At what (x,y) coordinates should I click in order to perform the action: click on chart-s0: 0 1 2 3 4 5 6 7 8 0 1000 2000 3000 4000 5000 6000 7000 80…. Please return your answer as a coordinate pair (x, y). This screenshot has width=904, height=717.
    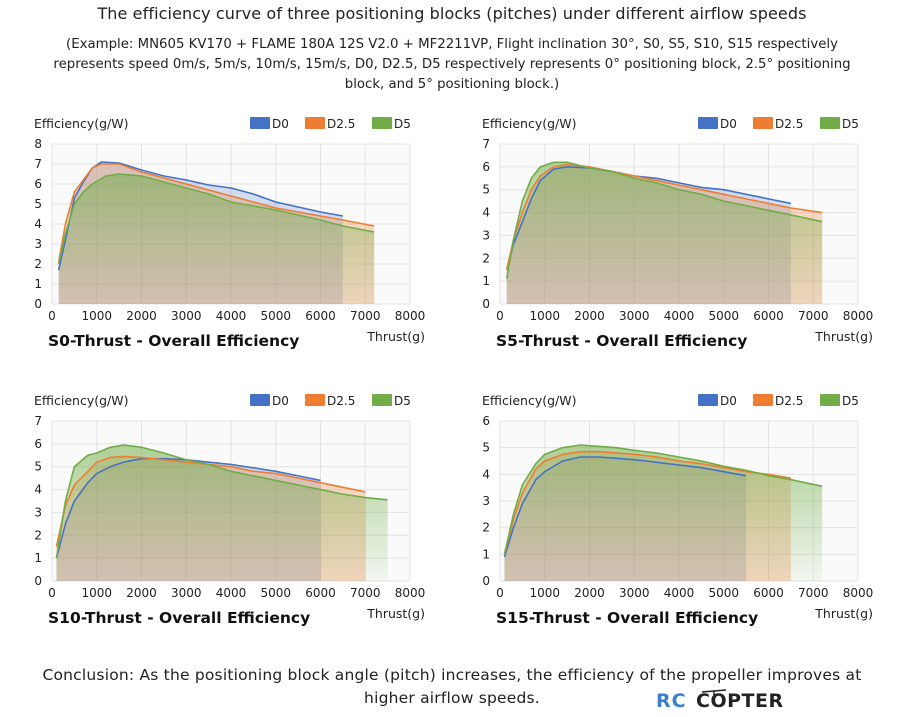
    Looking at the image, I should click on (230, 233).